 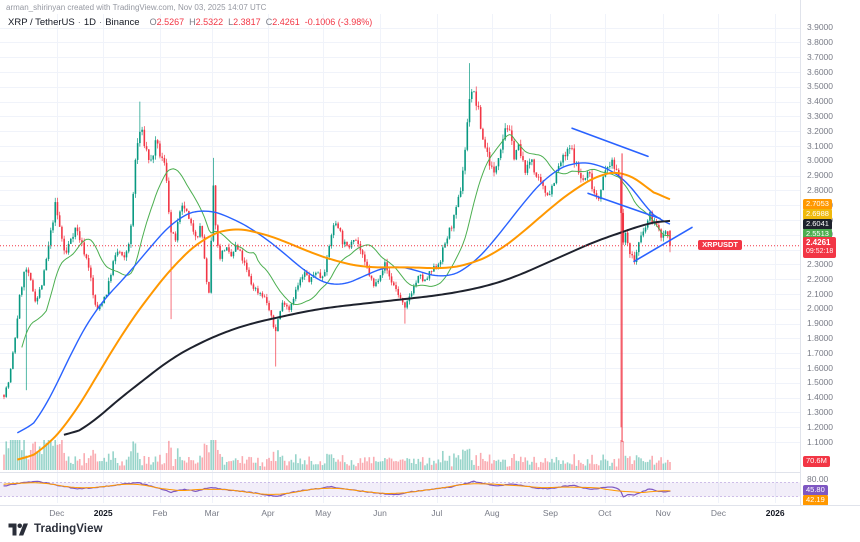 I want to click on high-label: H, so click(x=192, y=22).